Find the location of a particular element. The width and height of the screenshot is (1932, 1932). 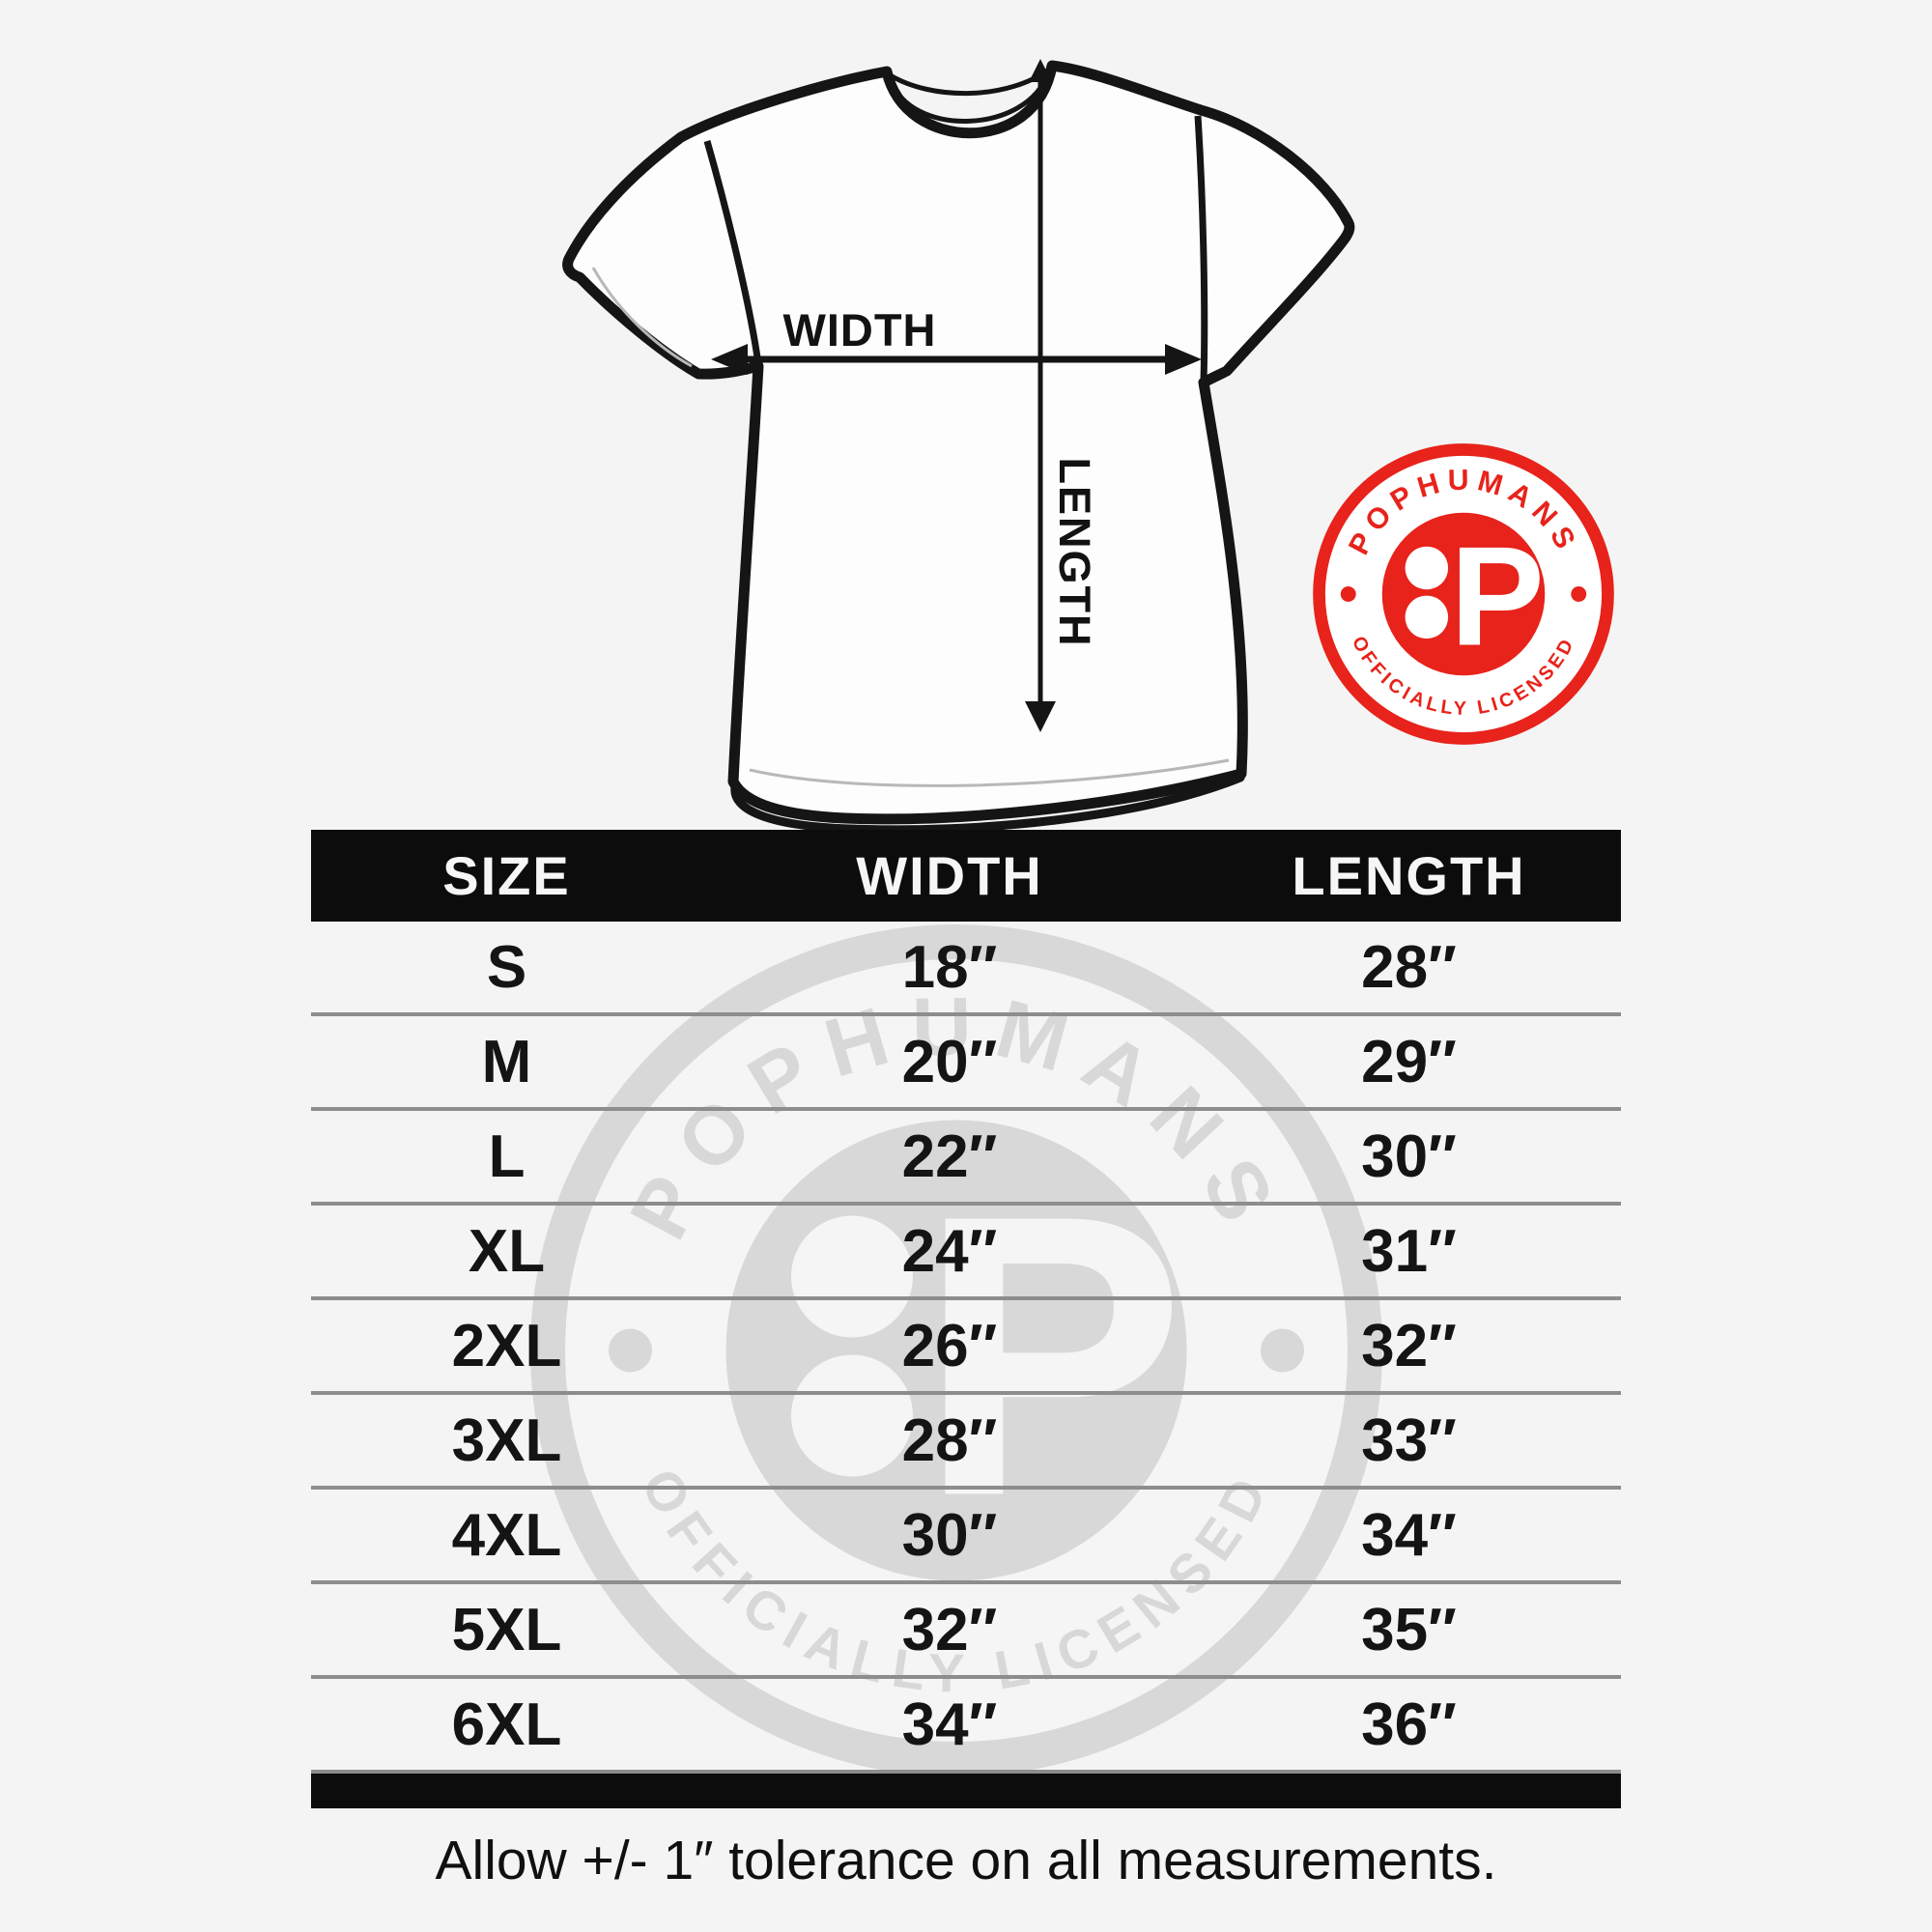

width-dimension-label: WIDTH is located at coordinates (859, 329).